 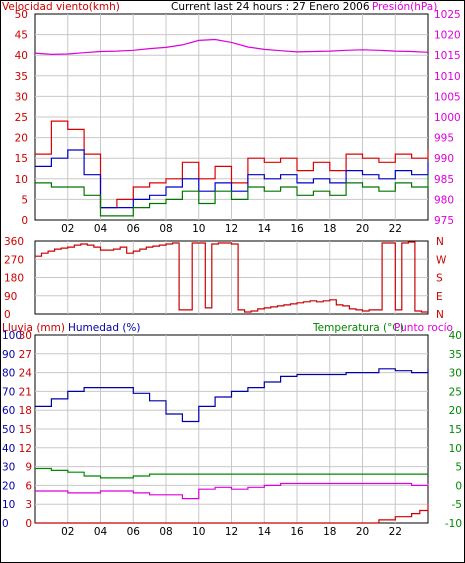 What do you see at coordinates (28, 505) in the screenshot?
I see `rain-y-tick: 3` at bounding box center [28, 505].